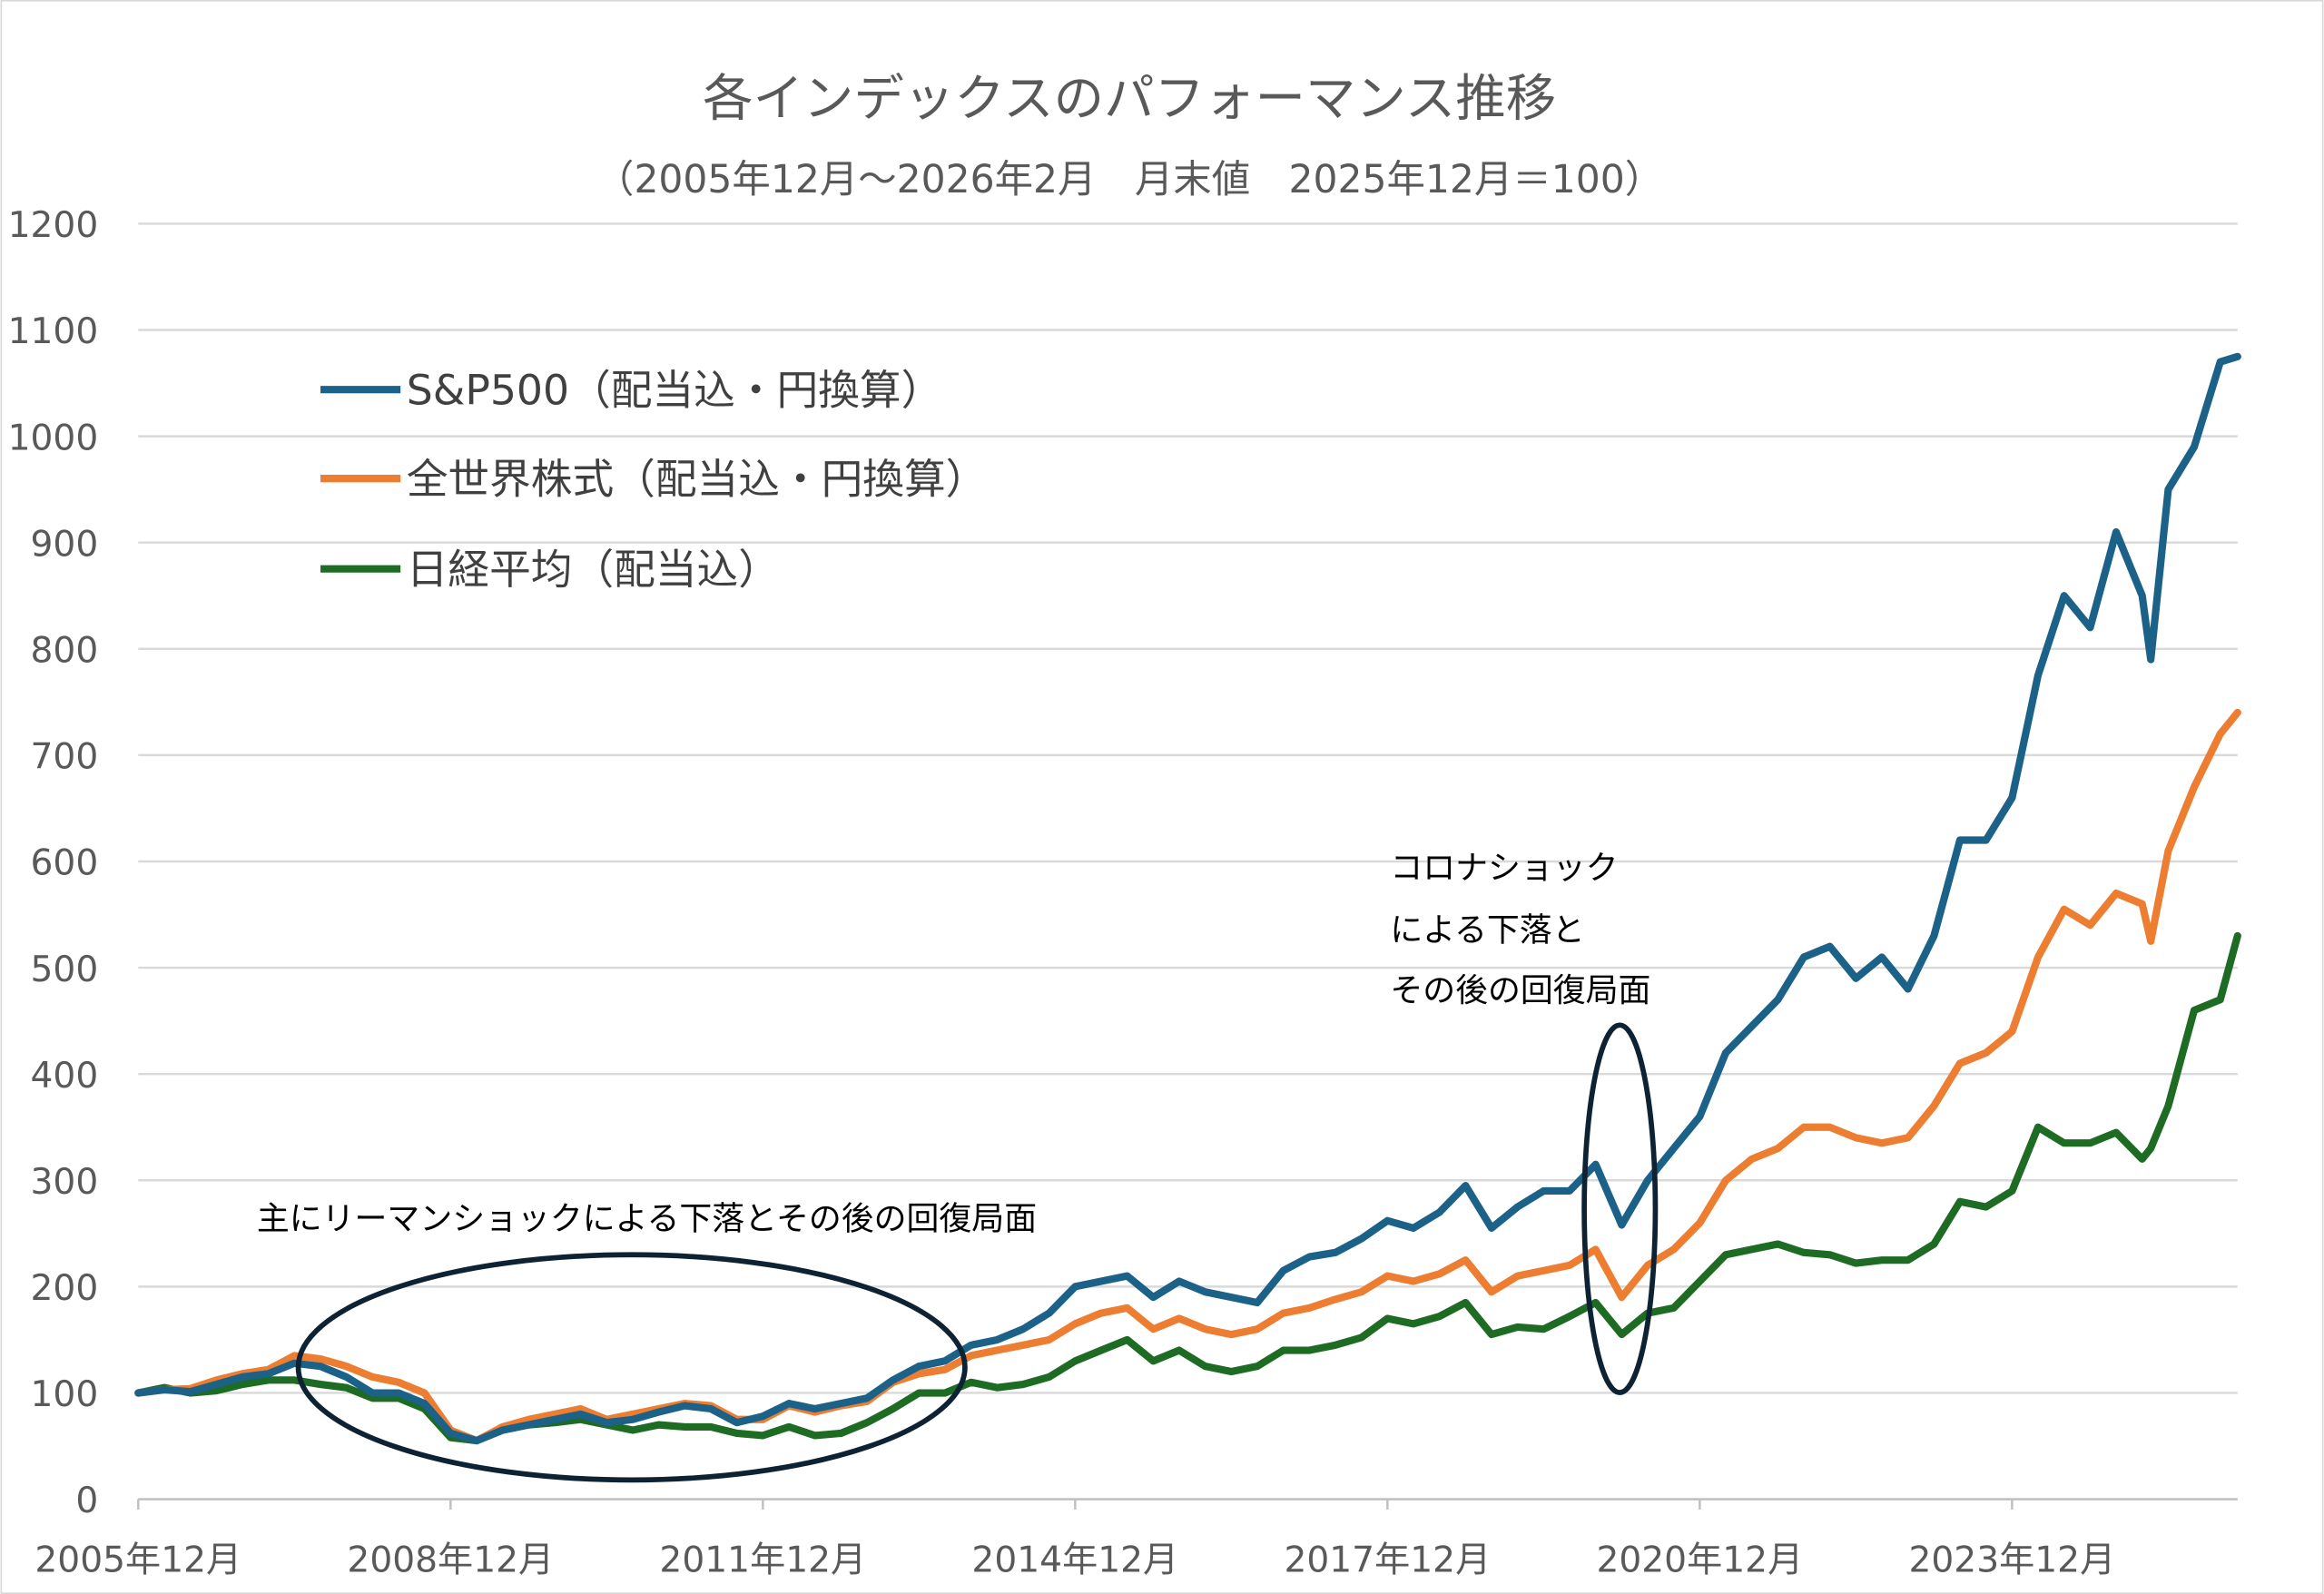 The image size is (2324, 1594). What do you see at coordinates (1524, 1123) in the screenshot?
I see `annotation-corona: コロナショック による下落と その後の回復局面` at bounding box center [1524, 1123].